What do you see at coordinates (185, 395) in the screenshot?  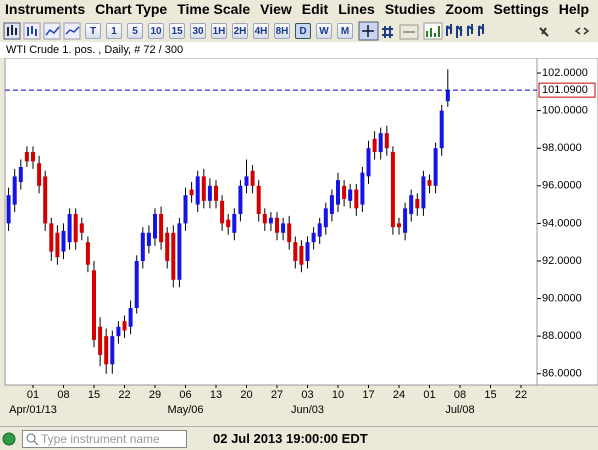 I see `x-tick-label: 06` at bounding box center [185, 395].